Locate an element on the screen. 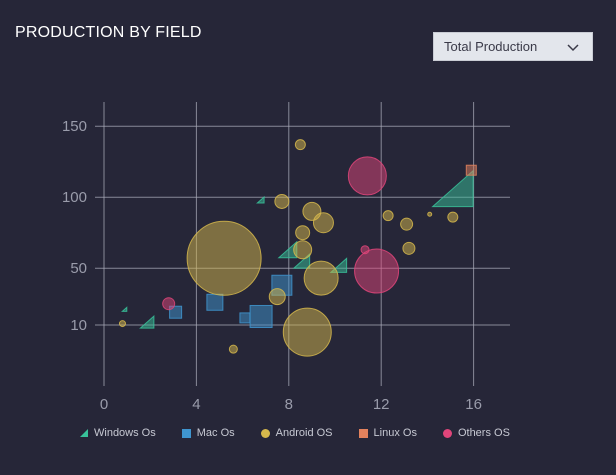  legend-item: Android OS is located at coordinates (296, 433).